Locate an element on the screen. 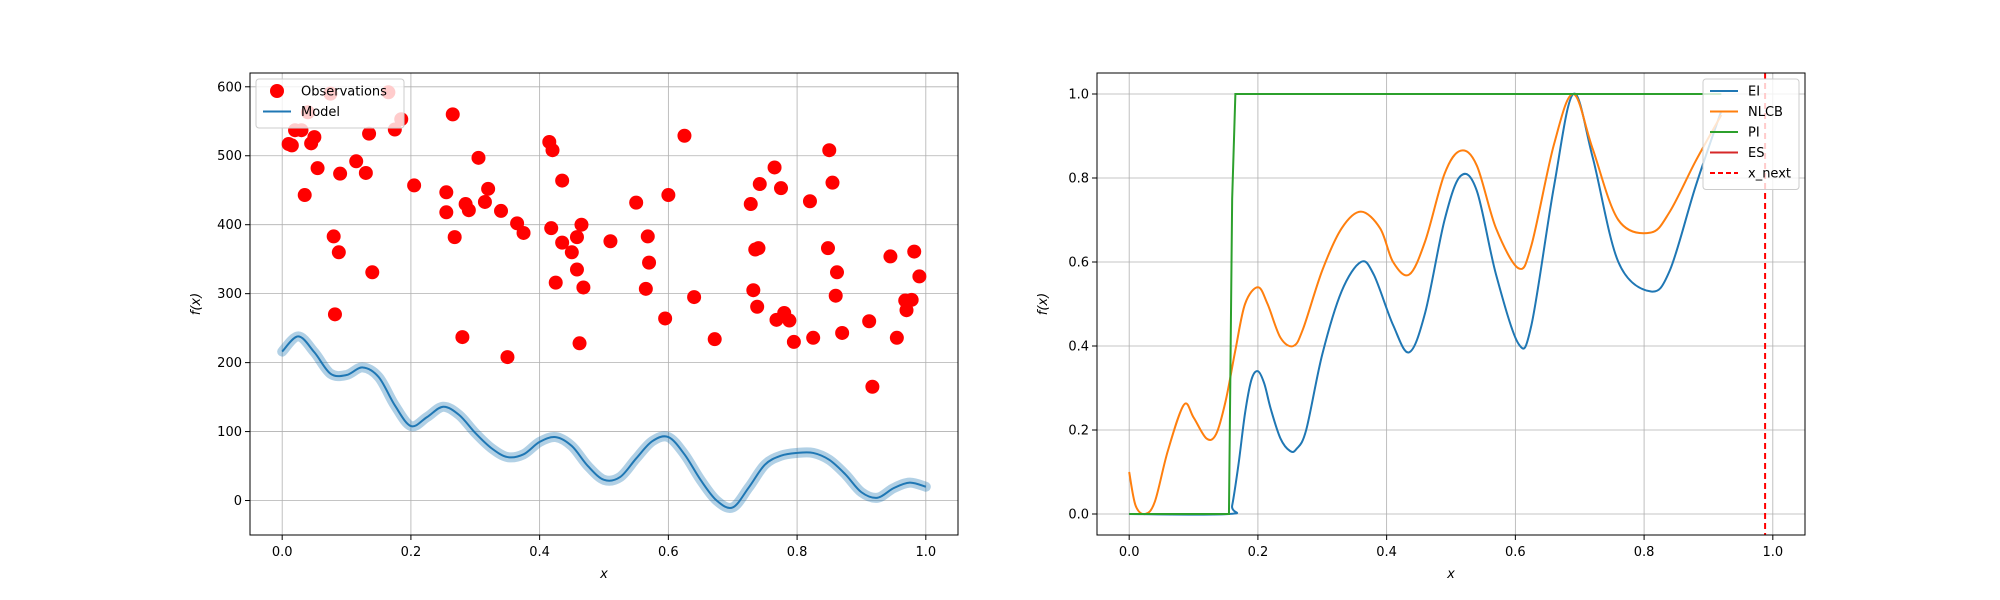 The image size is (2000, 600). left-legend: Observations Model is located at coordinates (330, 103).